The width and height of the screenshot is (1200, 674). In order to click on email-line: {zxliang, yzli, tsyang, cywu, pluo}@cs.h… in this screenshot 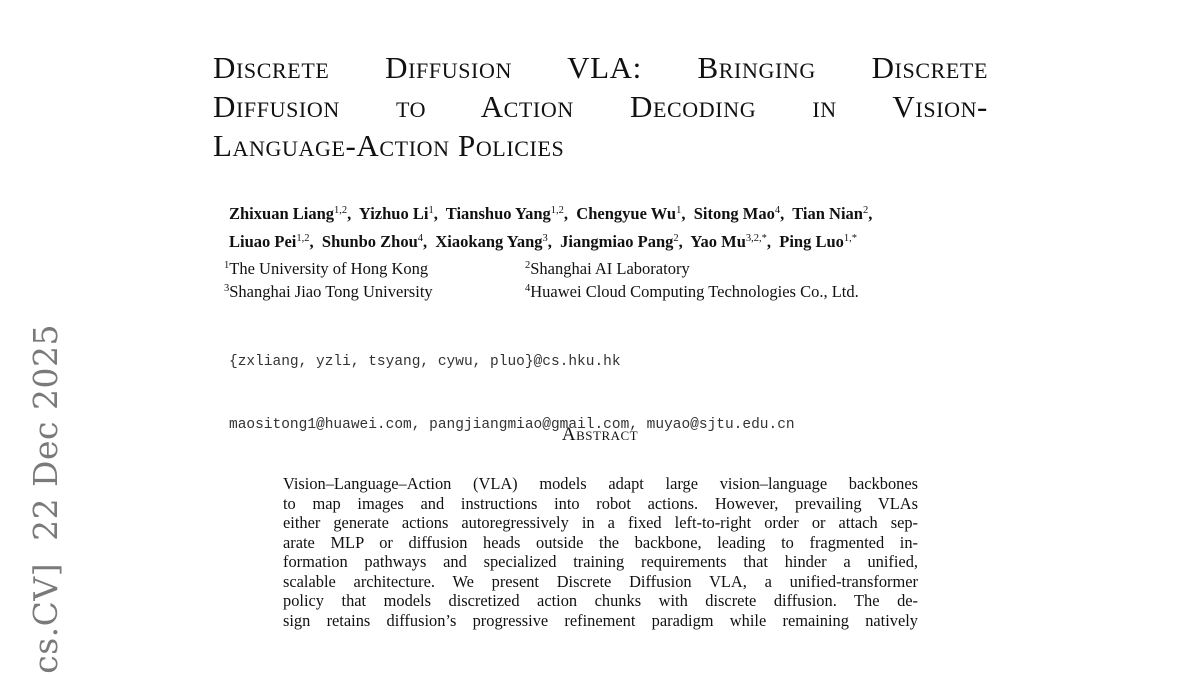, I will do `click(425, 362)`.